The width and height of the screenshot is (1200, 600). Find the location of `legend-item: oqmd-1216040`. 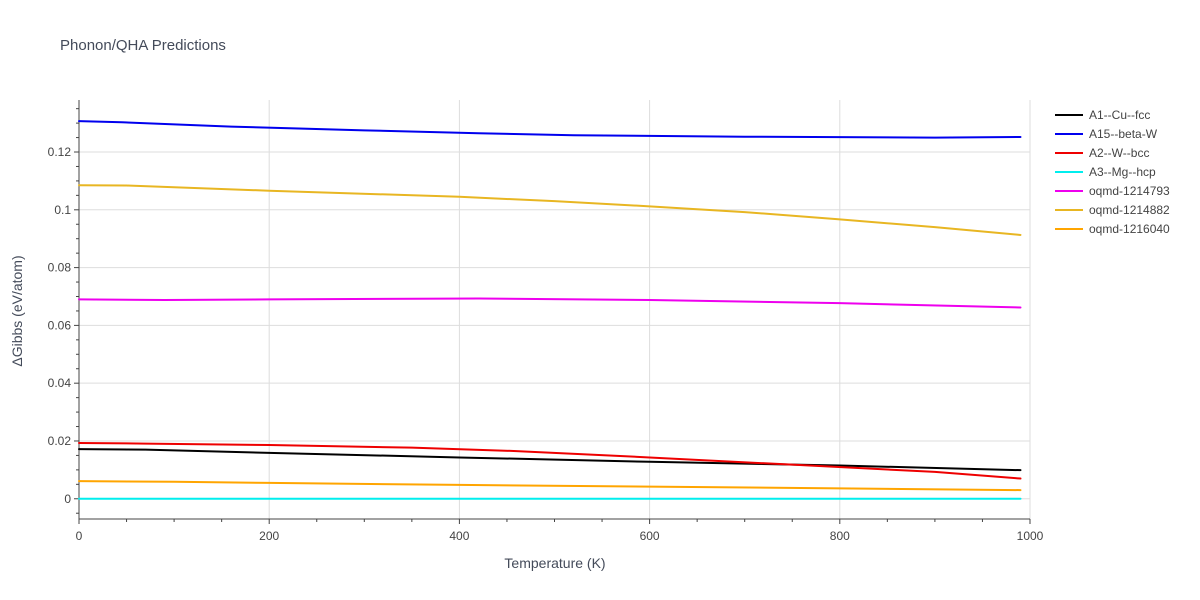

legend-item: oqmd-1216040 is located at coordinates (1112, 229).